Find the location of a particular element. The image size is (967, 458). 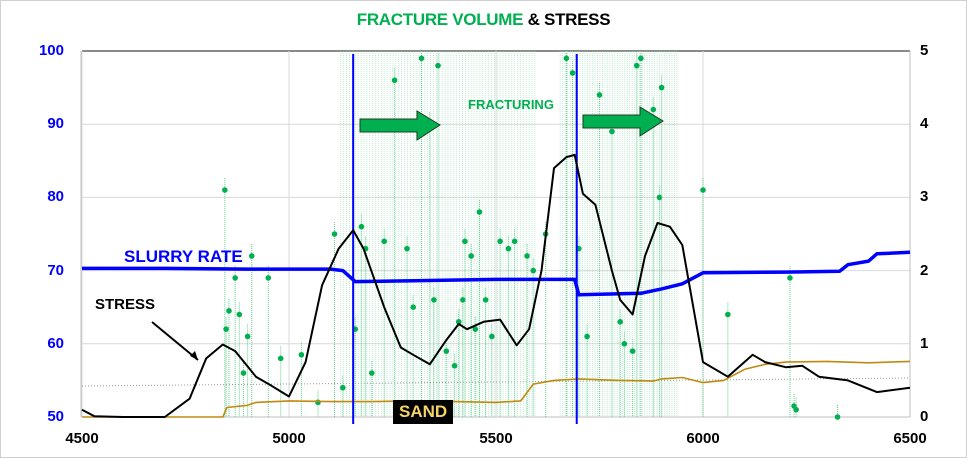

slurry-rate-label: SLURRY RATE is located at coordinates (183, 256).